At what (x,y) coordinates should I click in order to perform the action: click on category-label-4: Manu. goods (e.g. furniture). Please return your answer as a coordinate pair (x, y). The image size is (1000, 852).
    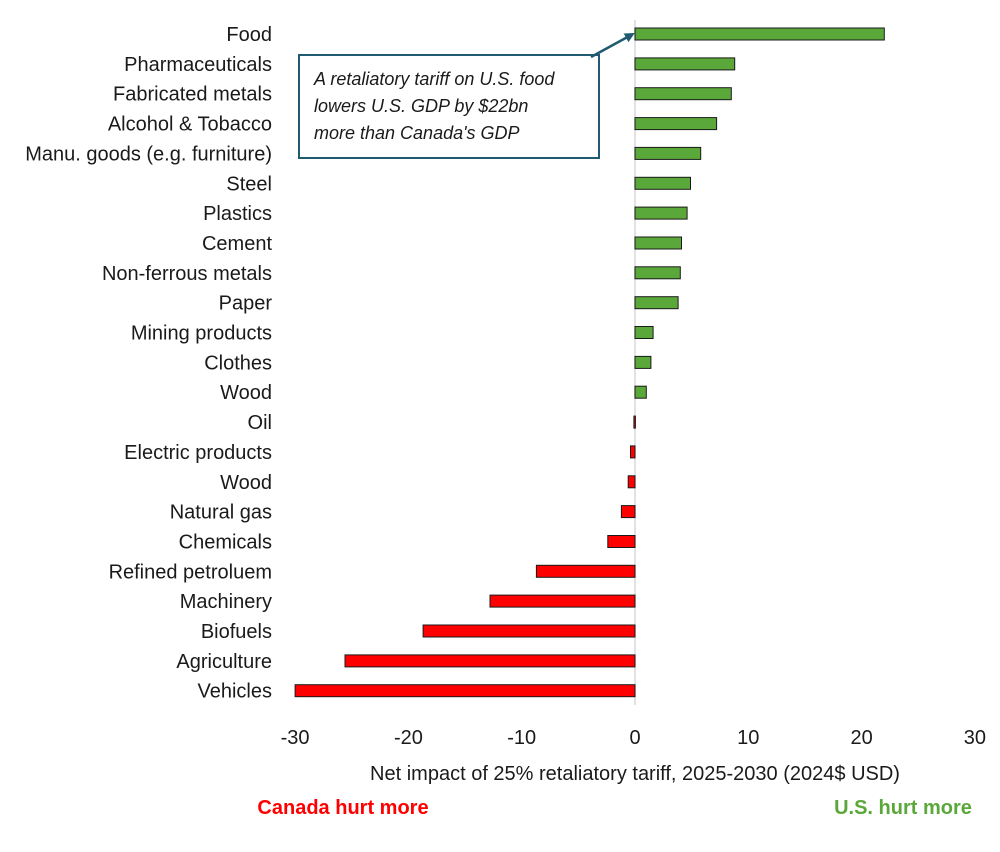
    Looking at the image, I should click on (148, 154).